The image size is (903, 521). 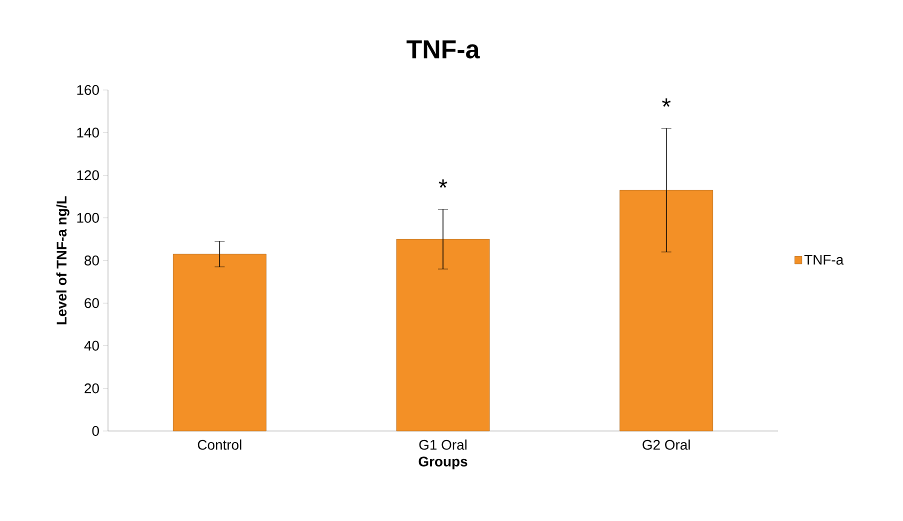 What do you see at coordinates (63, 260) in the screenshot?
I see `y-axis-title: Level of TNF-a ng/L` at bounding box center [63, 260].